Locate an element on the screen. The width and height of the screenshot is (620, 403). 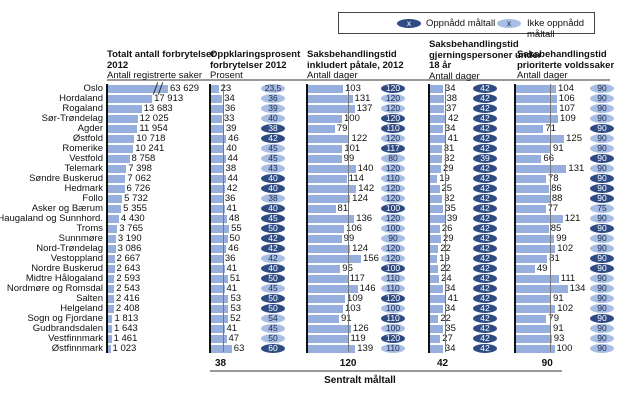
bar-value-label: 63 is located at coordinates (239, 348).